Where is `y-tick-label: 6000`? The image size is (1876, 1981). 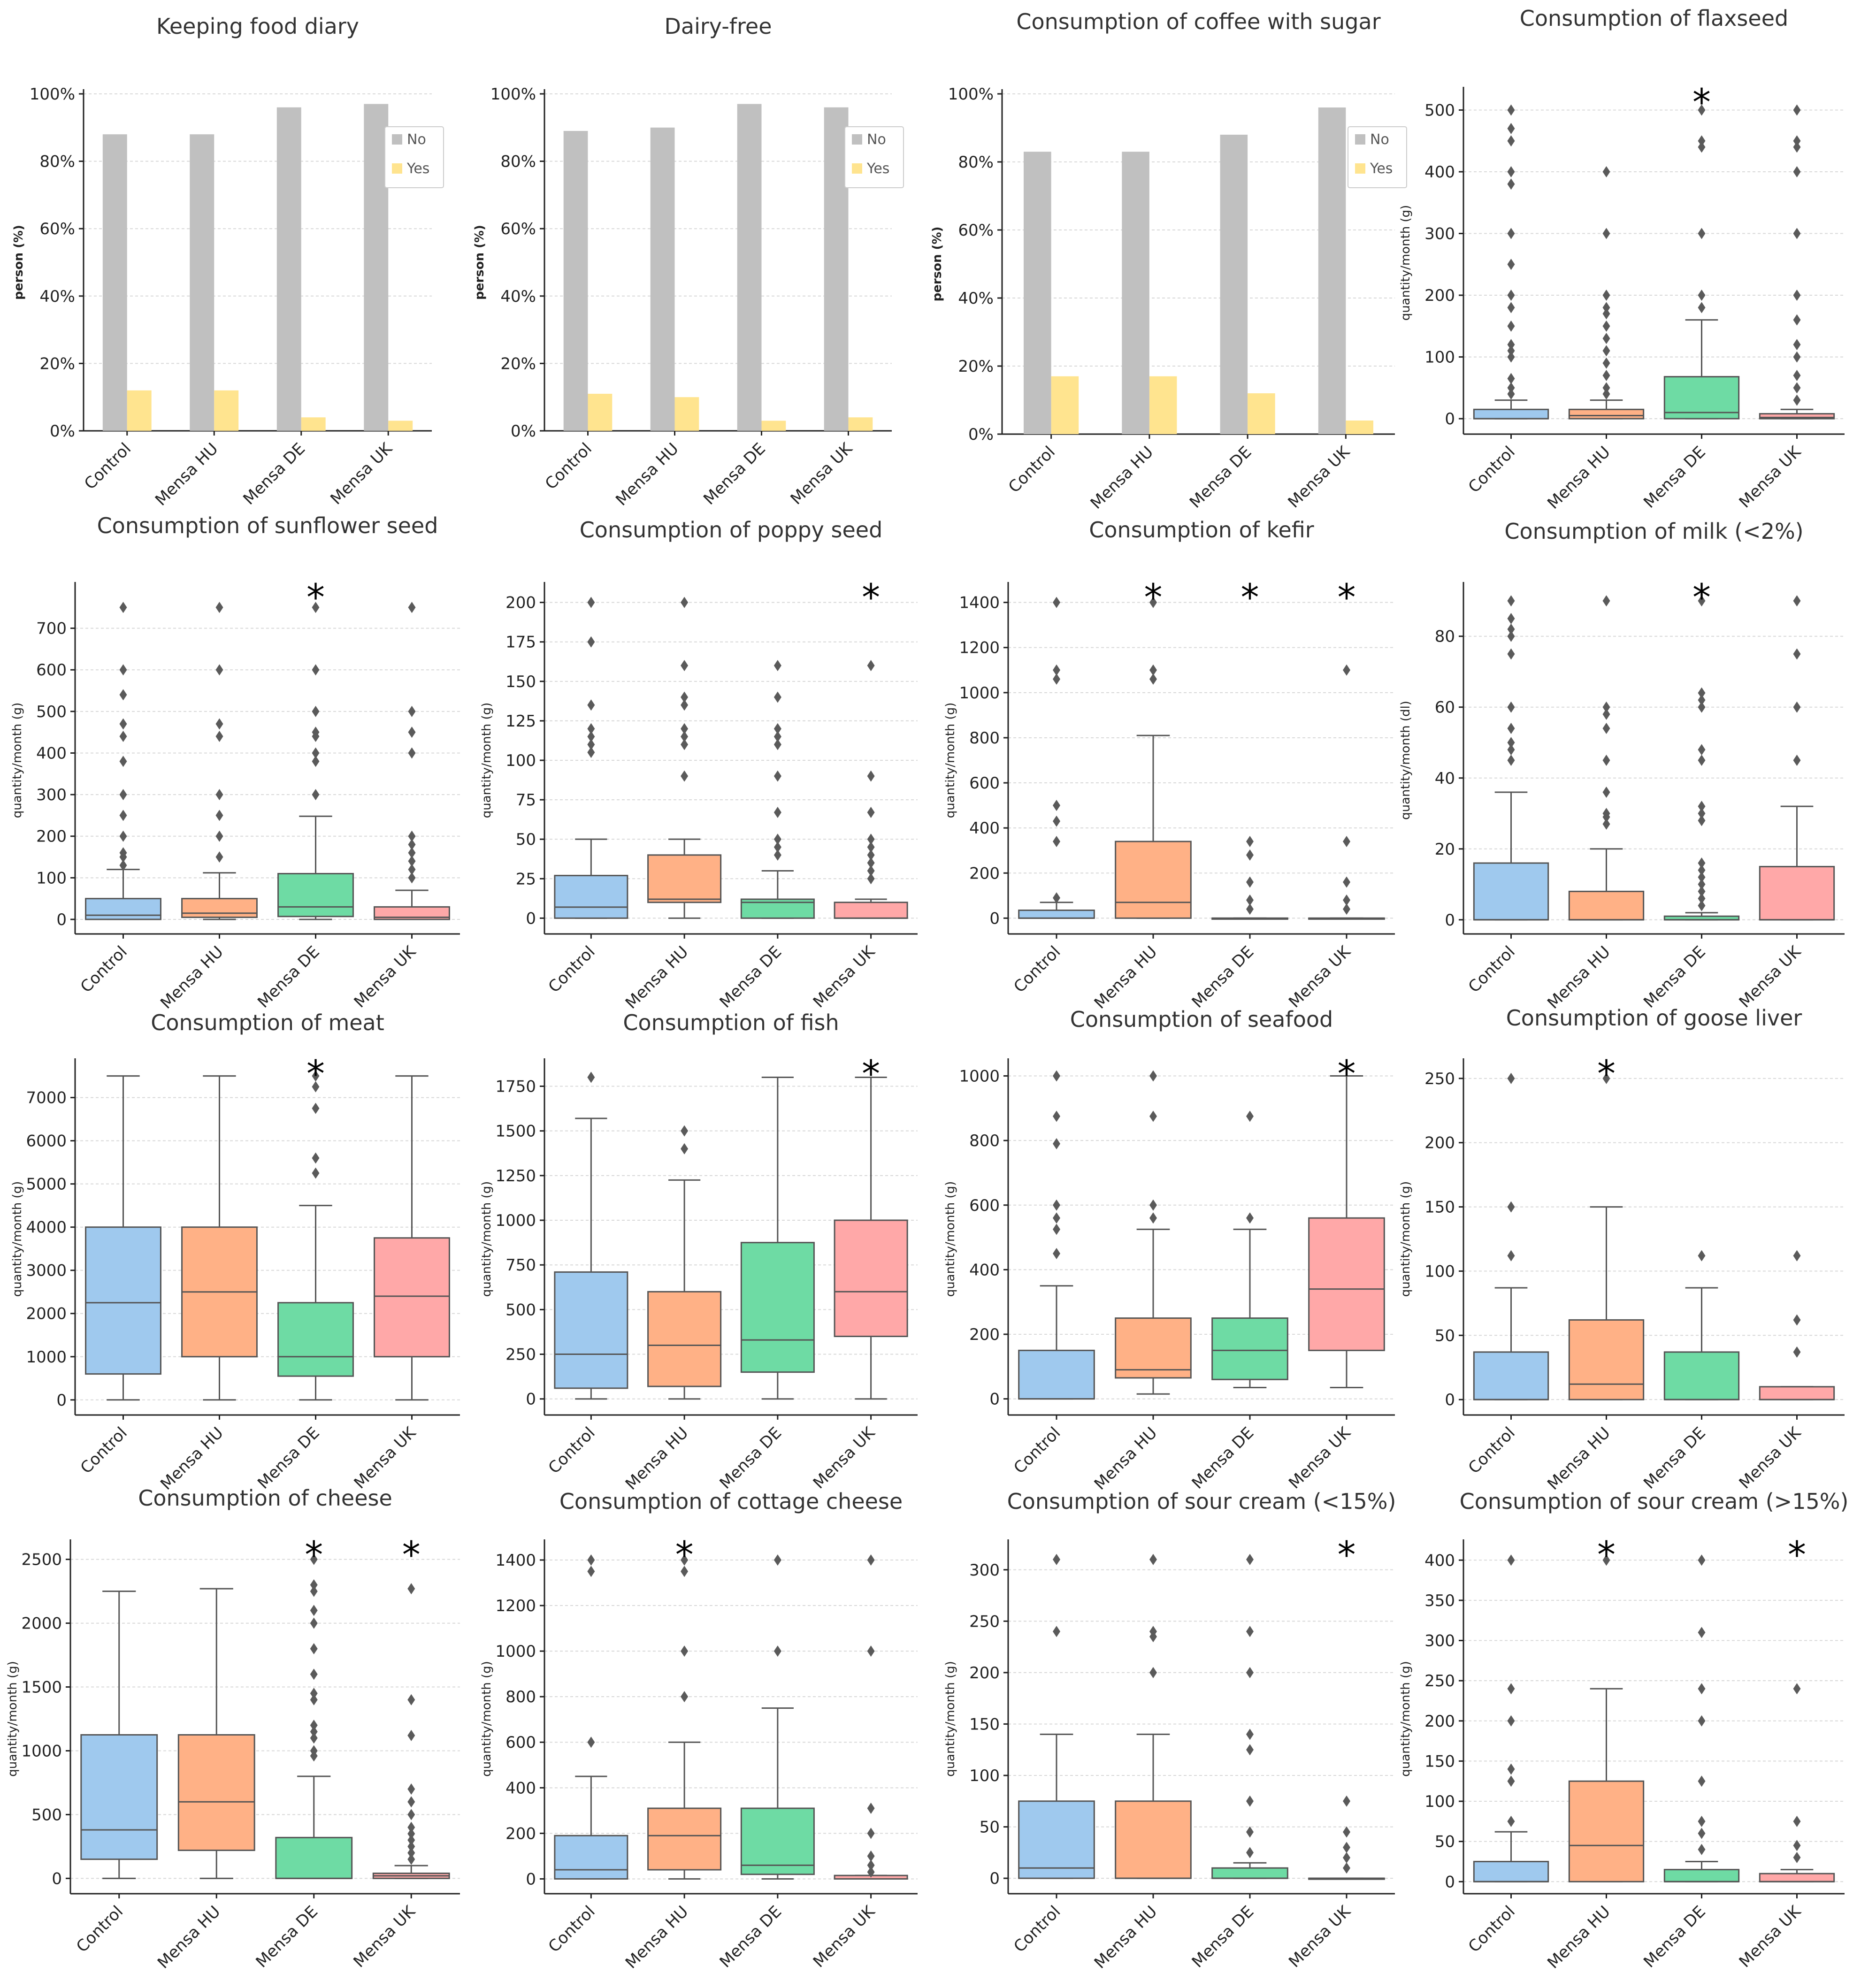 y-tick-label: 6000 is located at coordinates (46, 1141).